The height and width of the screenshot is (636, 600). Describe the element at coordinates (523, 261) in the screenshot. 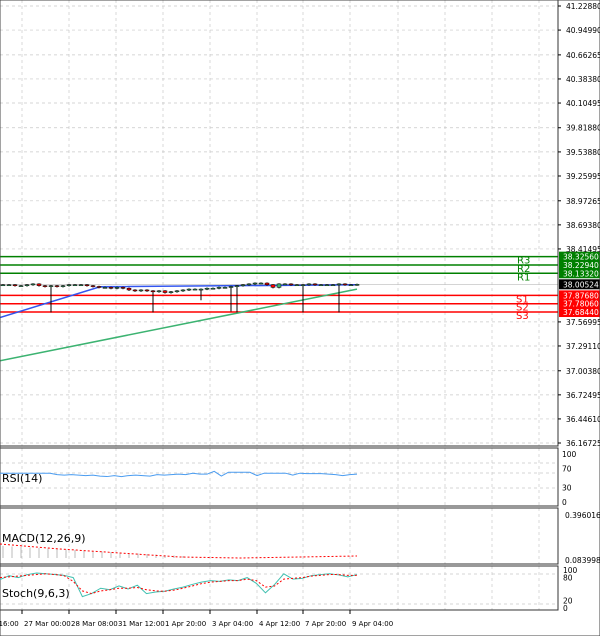

I see `level-name-r3: R3` at that location.